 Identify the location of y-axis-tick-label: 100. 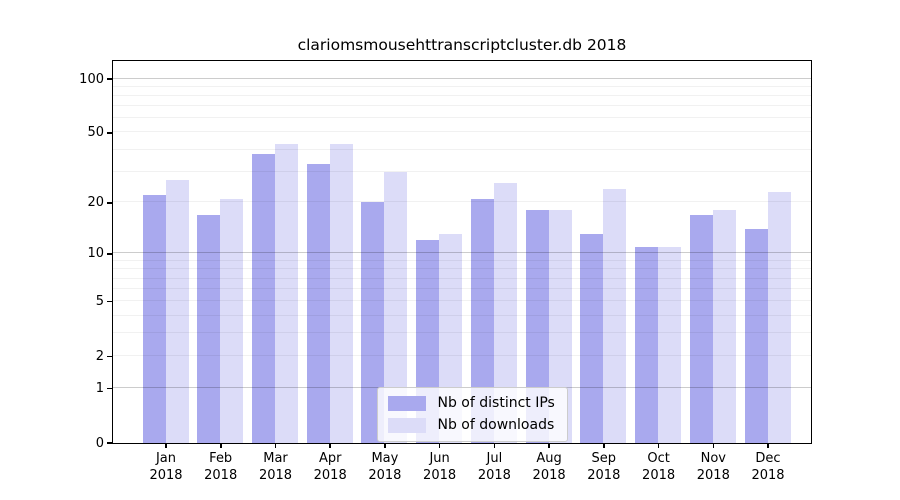
(91, 79).